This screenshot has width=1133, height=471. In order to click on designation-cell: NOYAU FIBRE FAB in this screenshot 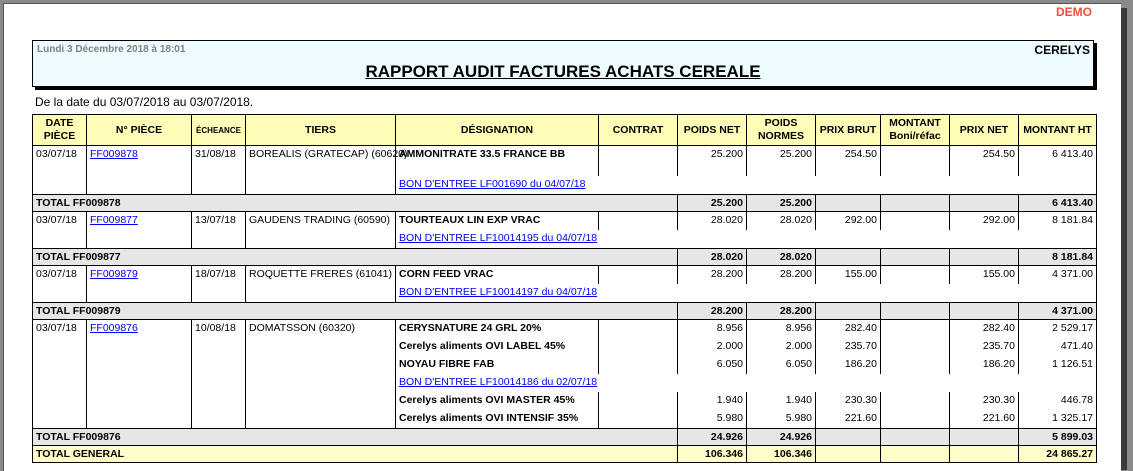, I will do `click(497, 365)`.